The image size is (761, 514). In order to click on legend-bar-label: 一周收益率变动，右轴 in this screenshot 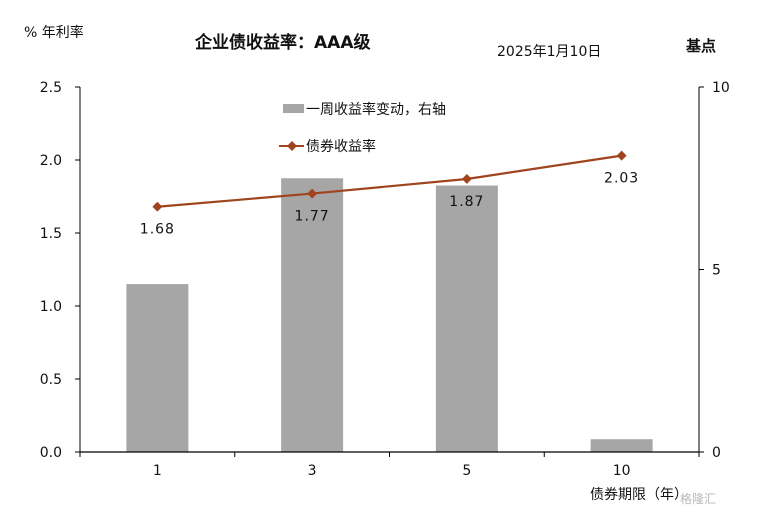, I will do `click(376, 109)`.